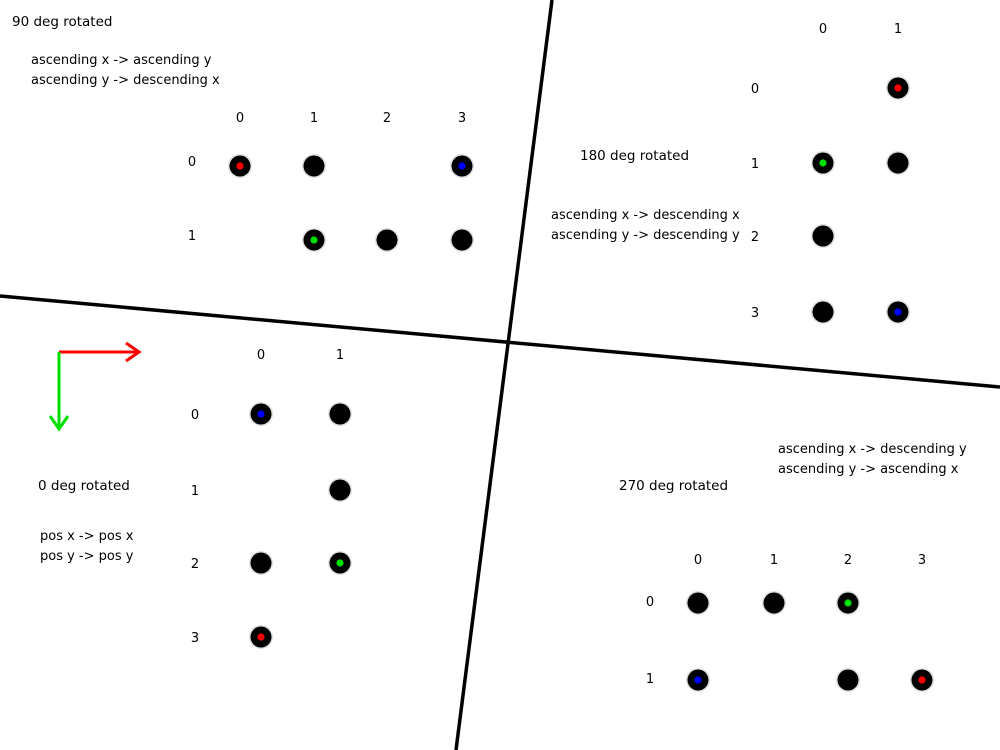 The height and width of the screenshot is (750, 1000). Describe the element at coordinates (87, 556) in the screenshot. I see `rule-line-2: pos y -> pos y` at that location.